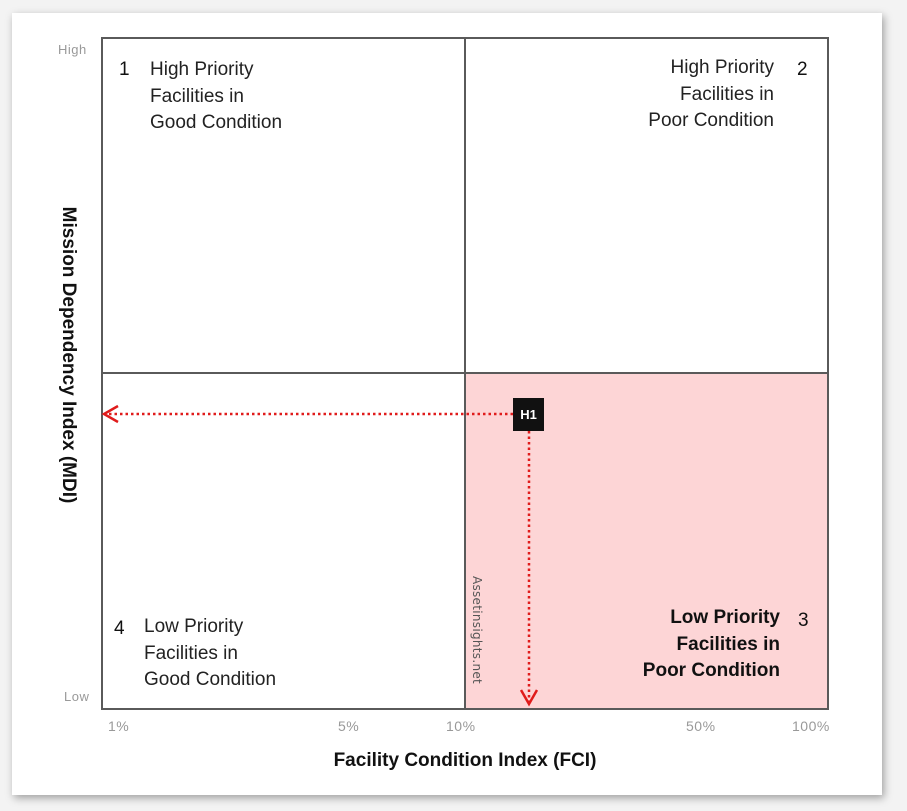  What do you see at coordinates (802, 69) in the screenshot?
I see `quadrant-2-number: 2` at bounding box center [802, 69].